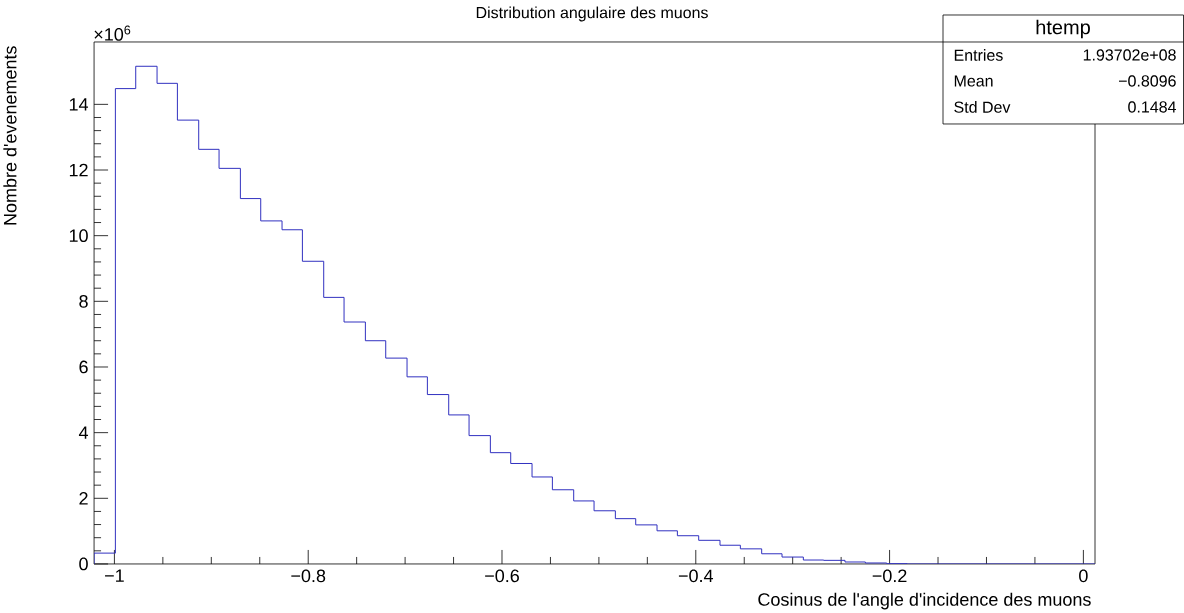  What do you see at coordinates (696, 576) in the screenshot?
I see `x-tick-label: −0.4` at bounding box center [696, 576].